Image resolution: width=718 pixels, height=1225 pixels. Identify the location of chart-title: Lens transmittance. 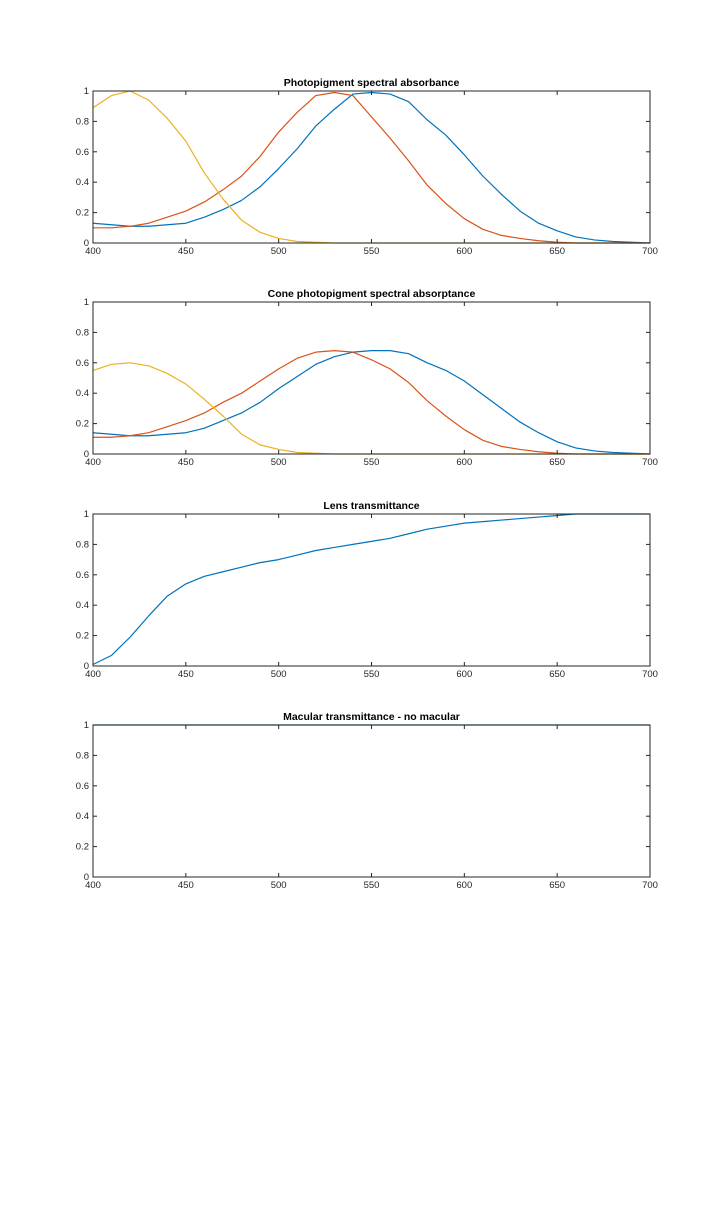
(371, 506).